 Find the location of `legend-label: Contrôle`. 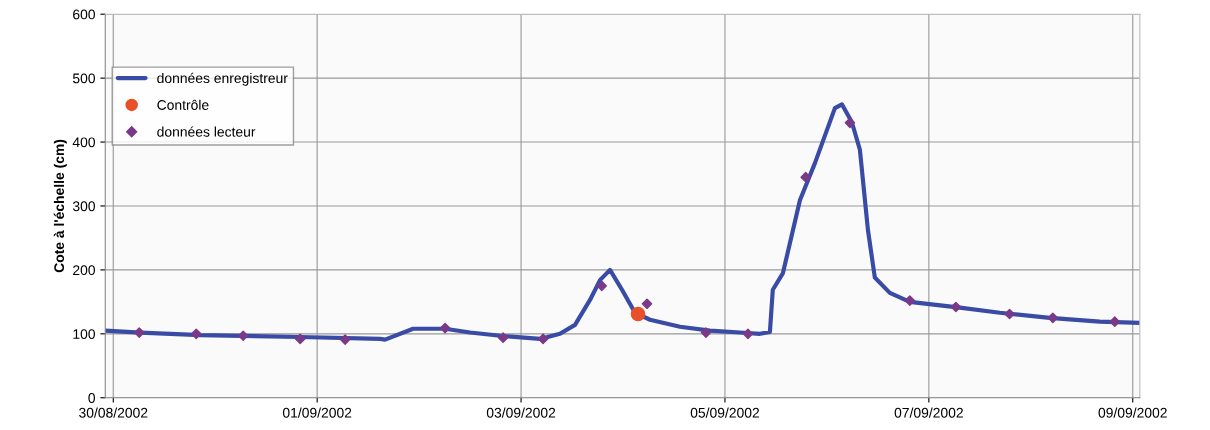

legend-label: Contrôle is located at coordinates (183, 104).